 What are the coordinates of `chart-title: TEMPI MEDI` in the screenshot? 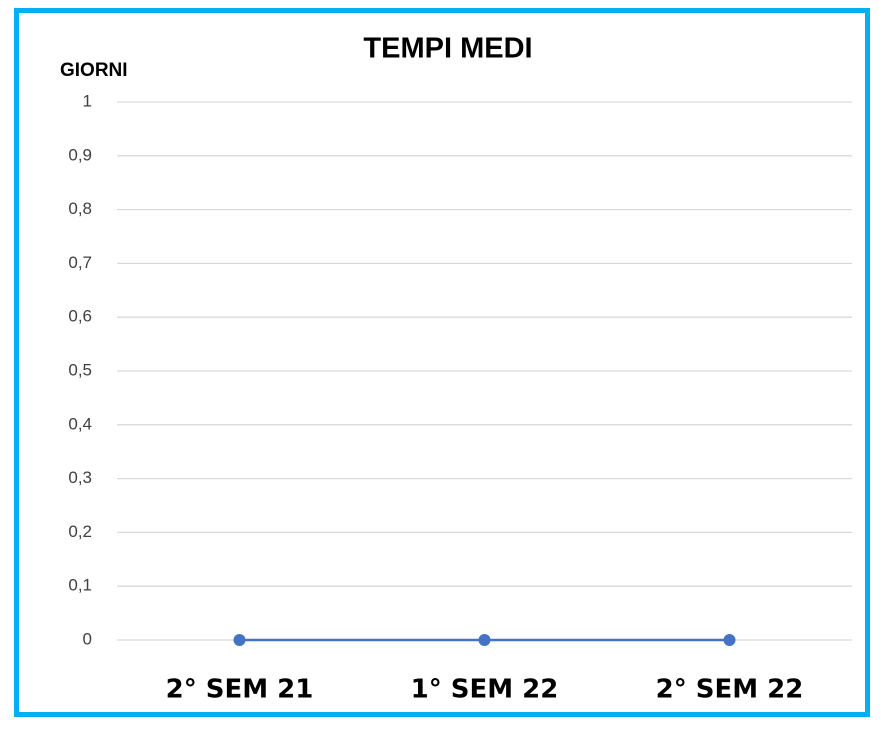 It's located at (447, 49).